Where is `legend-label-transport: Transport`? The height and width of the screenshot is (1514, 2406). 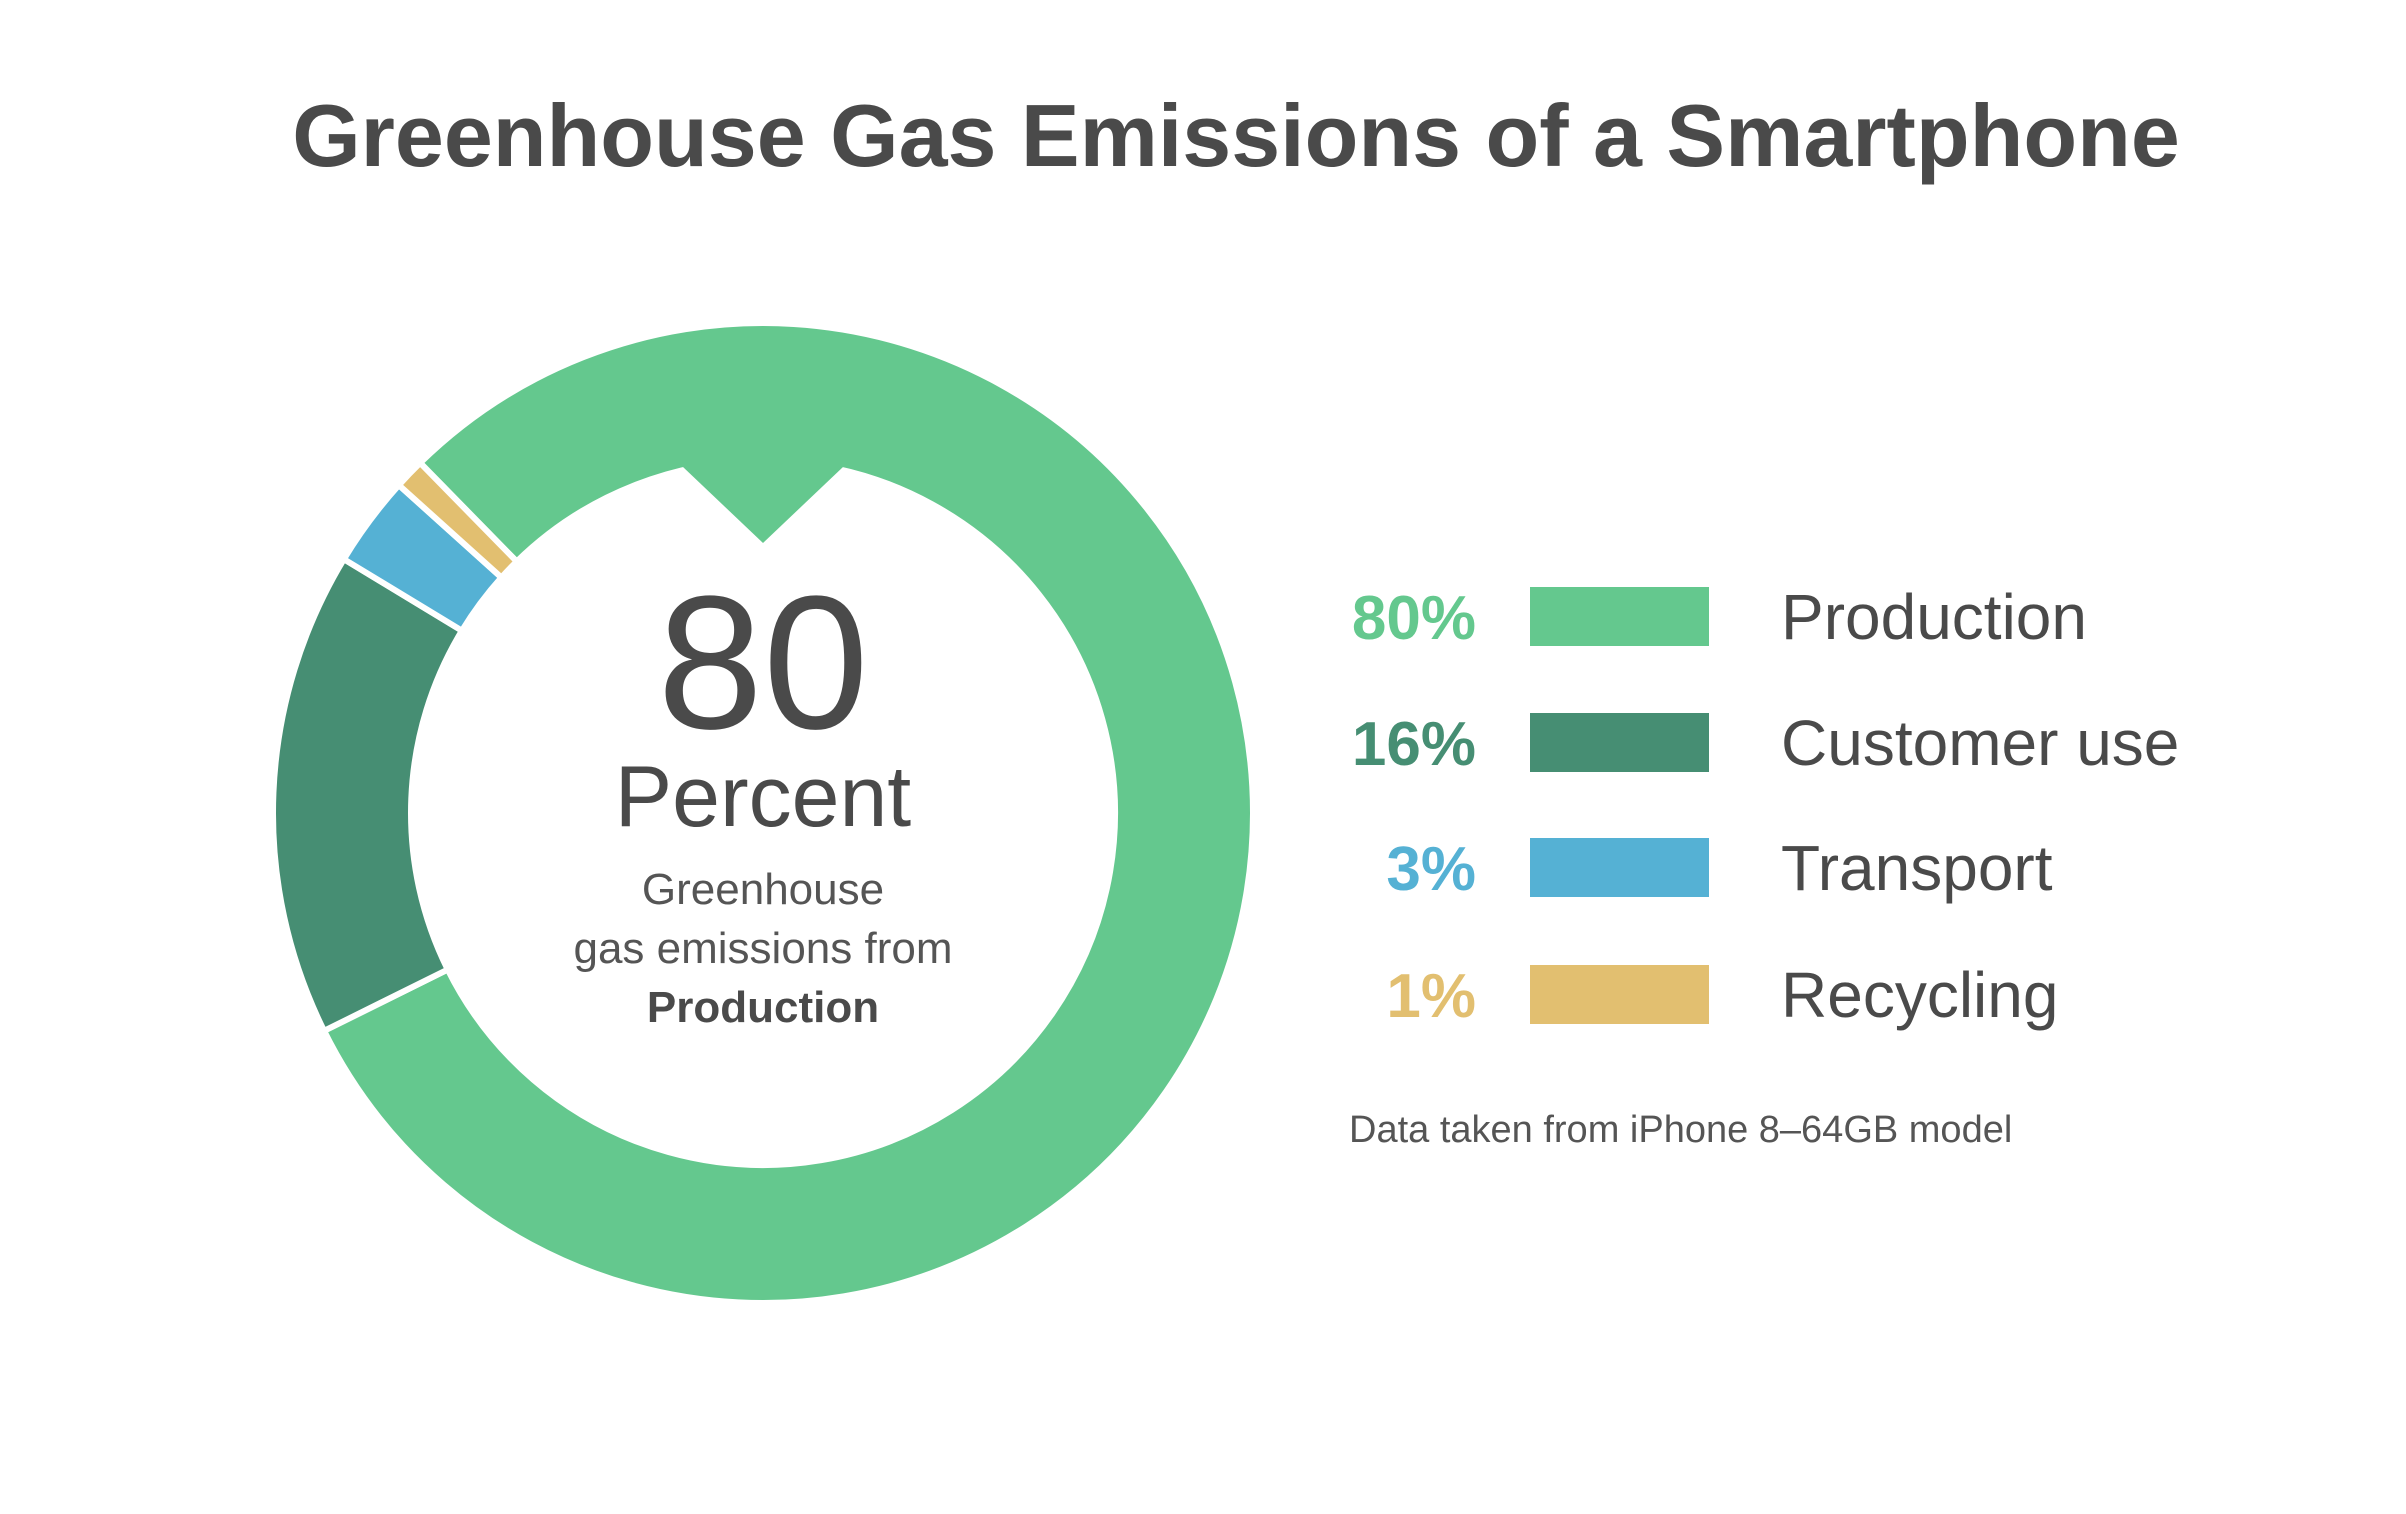 legend-label-transport: Transport is located at coordinates (1917, 868).